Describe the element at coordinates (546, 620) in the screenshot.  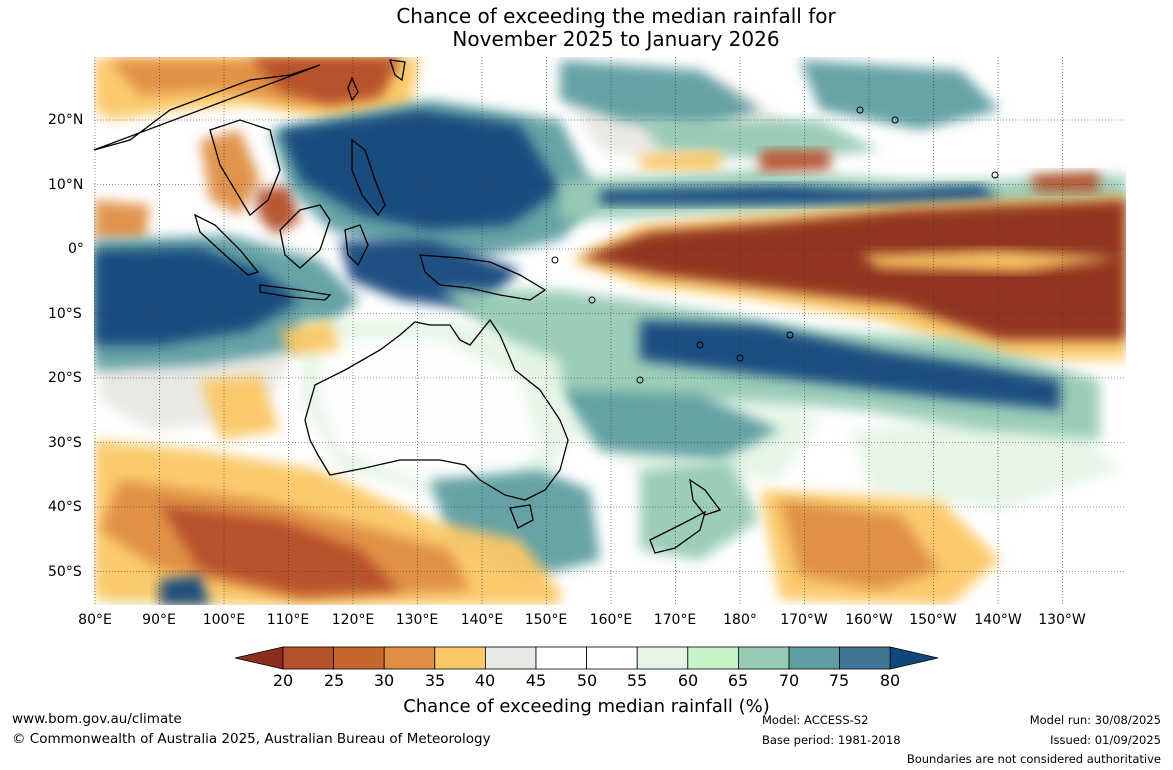
I see `lon-label: 150°E` at that location.